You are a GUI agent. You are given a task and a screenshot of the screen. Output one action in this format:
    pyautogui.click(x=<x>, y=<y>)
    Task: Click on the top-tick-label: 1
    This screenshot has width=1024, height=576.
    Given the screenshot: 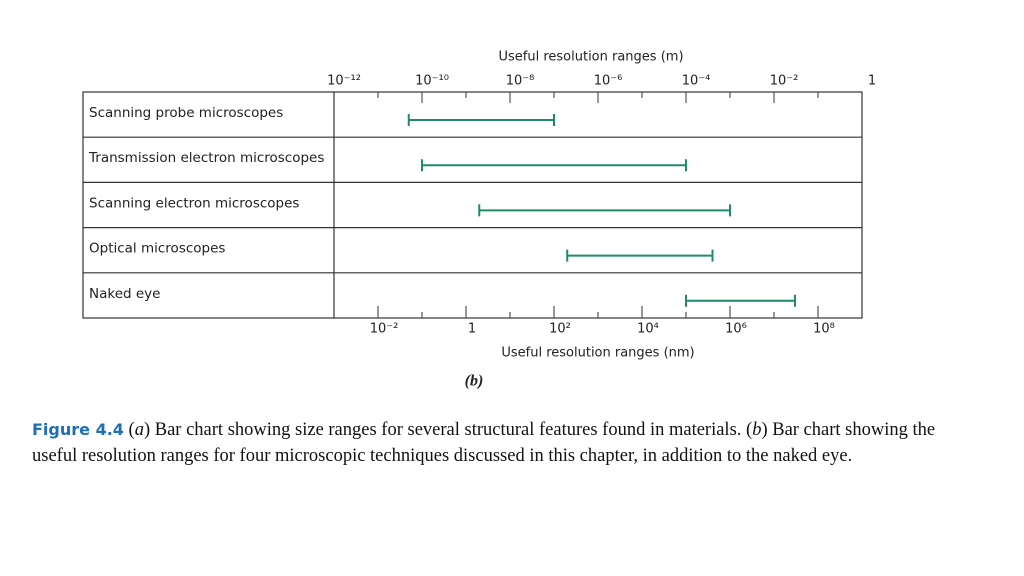 What is the action you would take?
    pyautogui.click(x=872, y=81)
    